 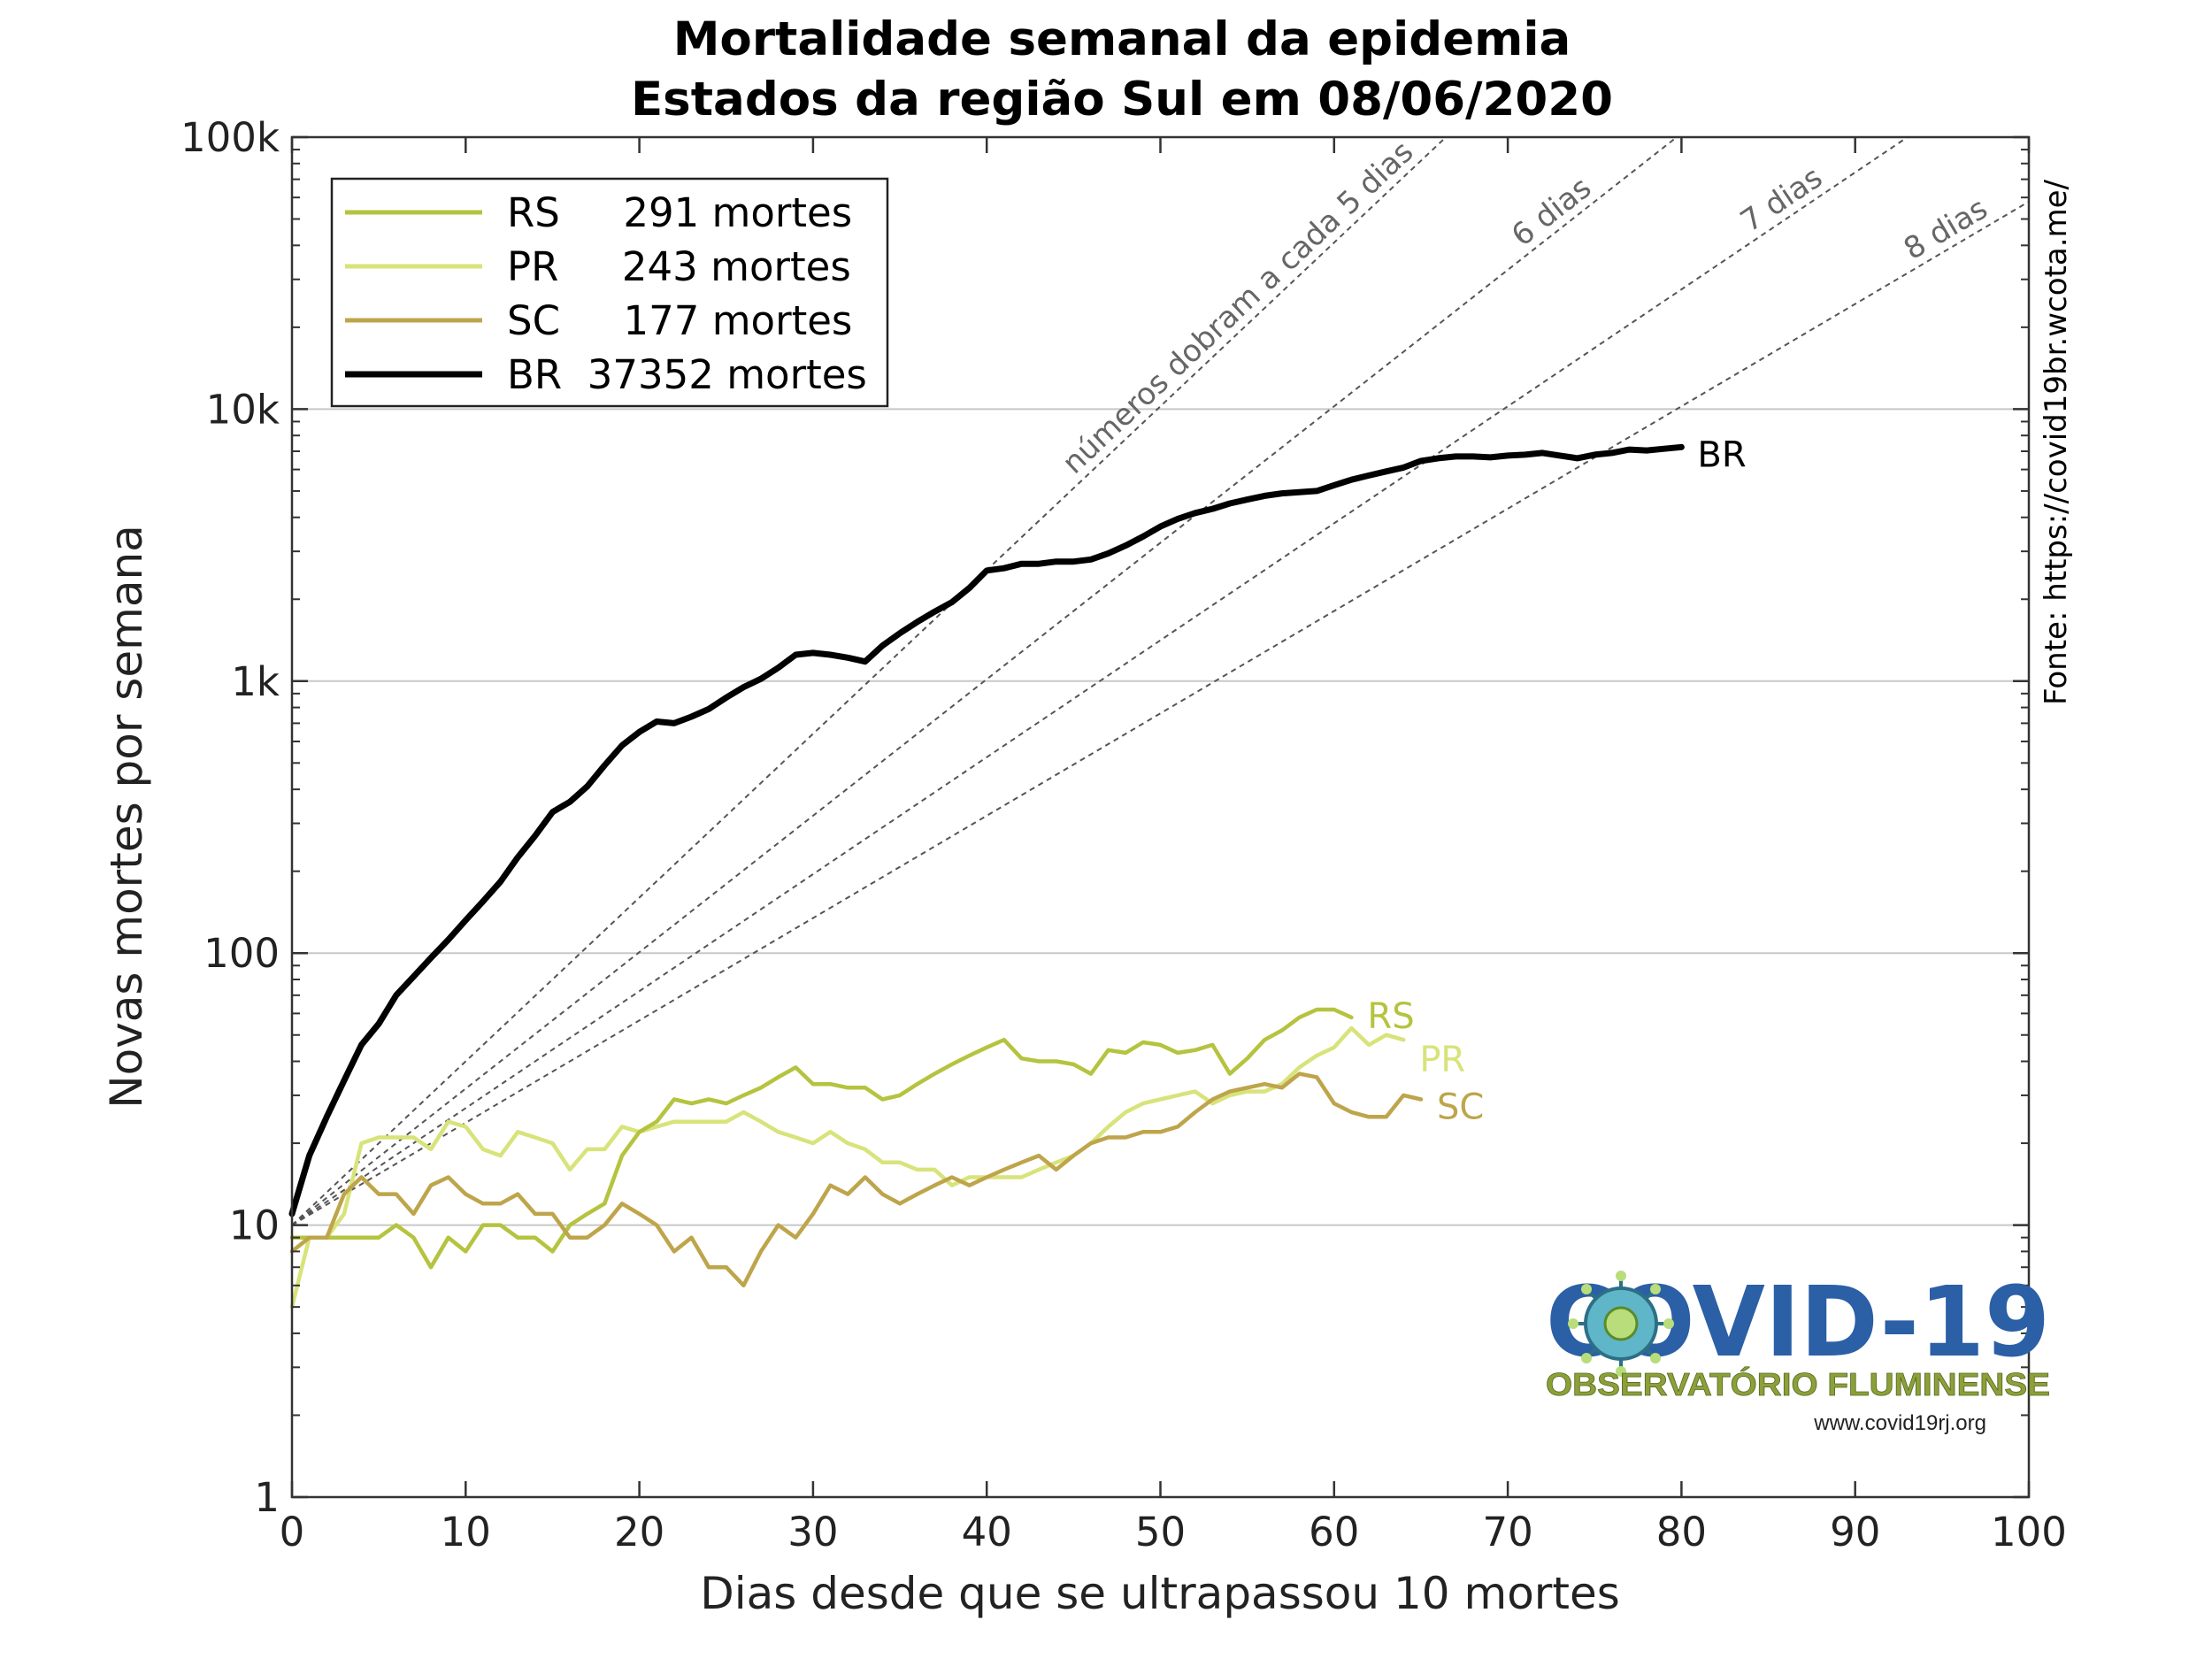 What do you see at coordinates (1722, 455) in the screenshot?
I see `series-end-label-br: BR` at bounding box center [1722, 455].